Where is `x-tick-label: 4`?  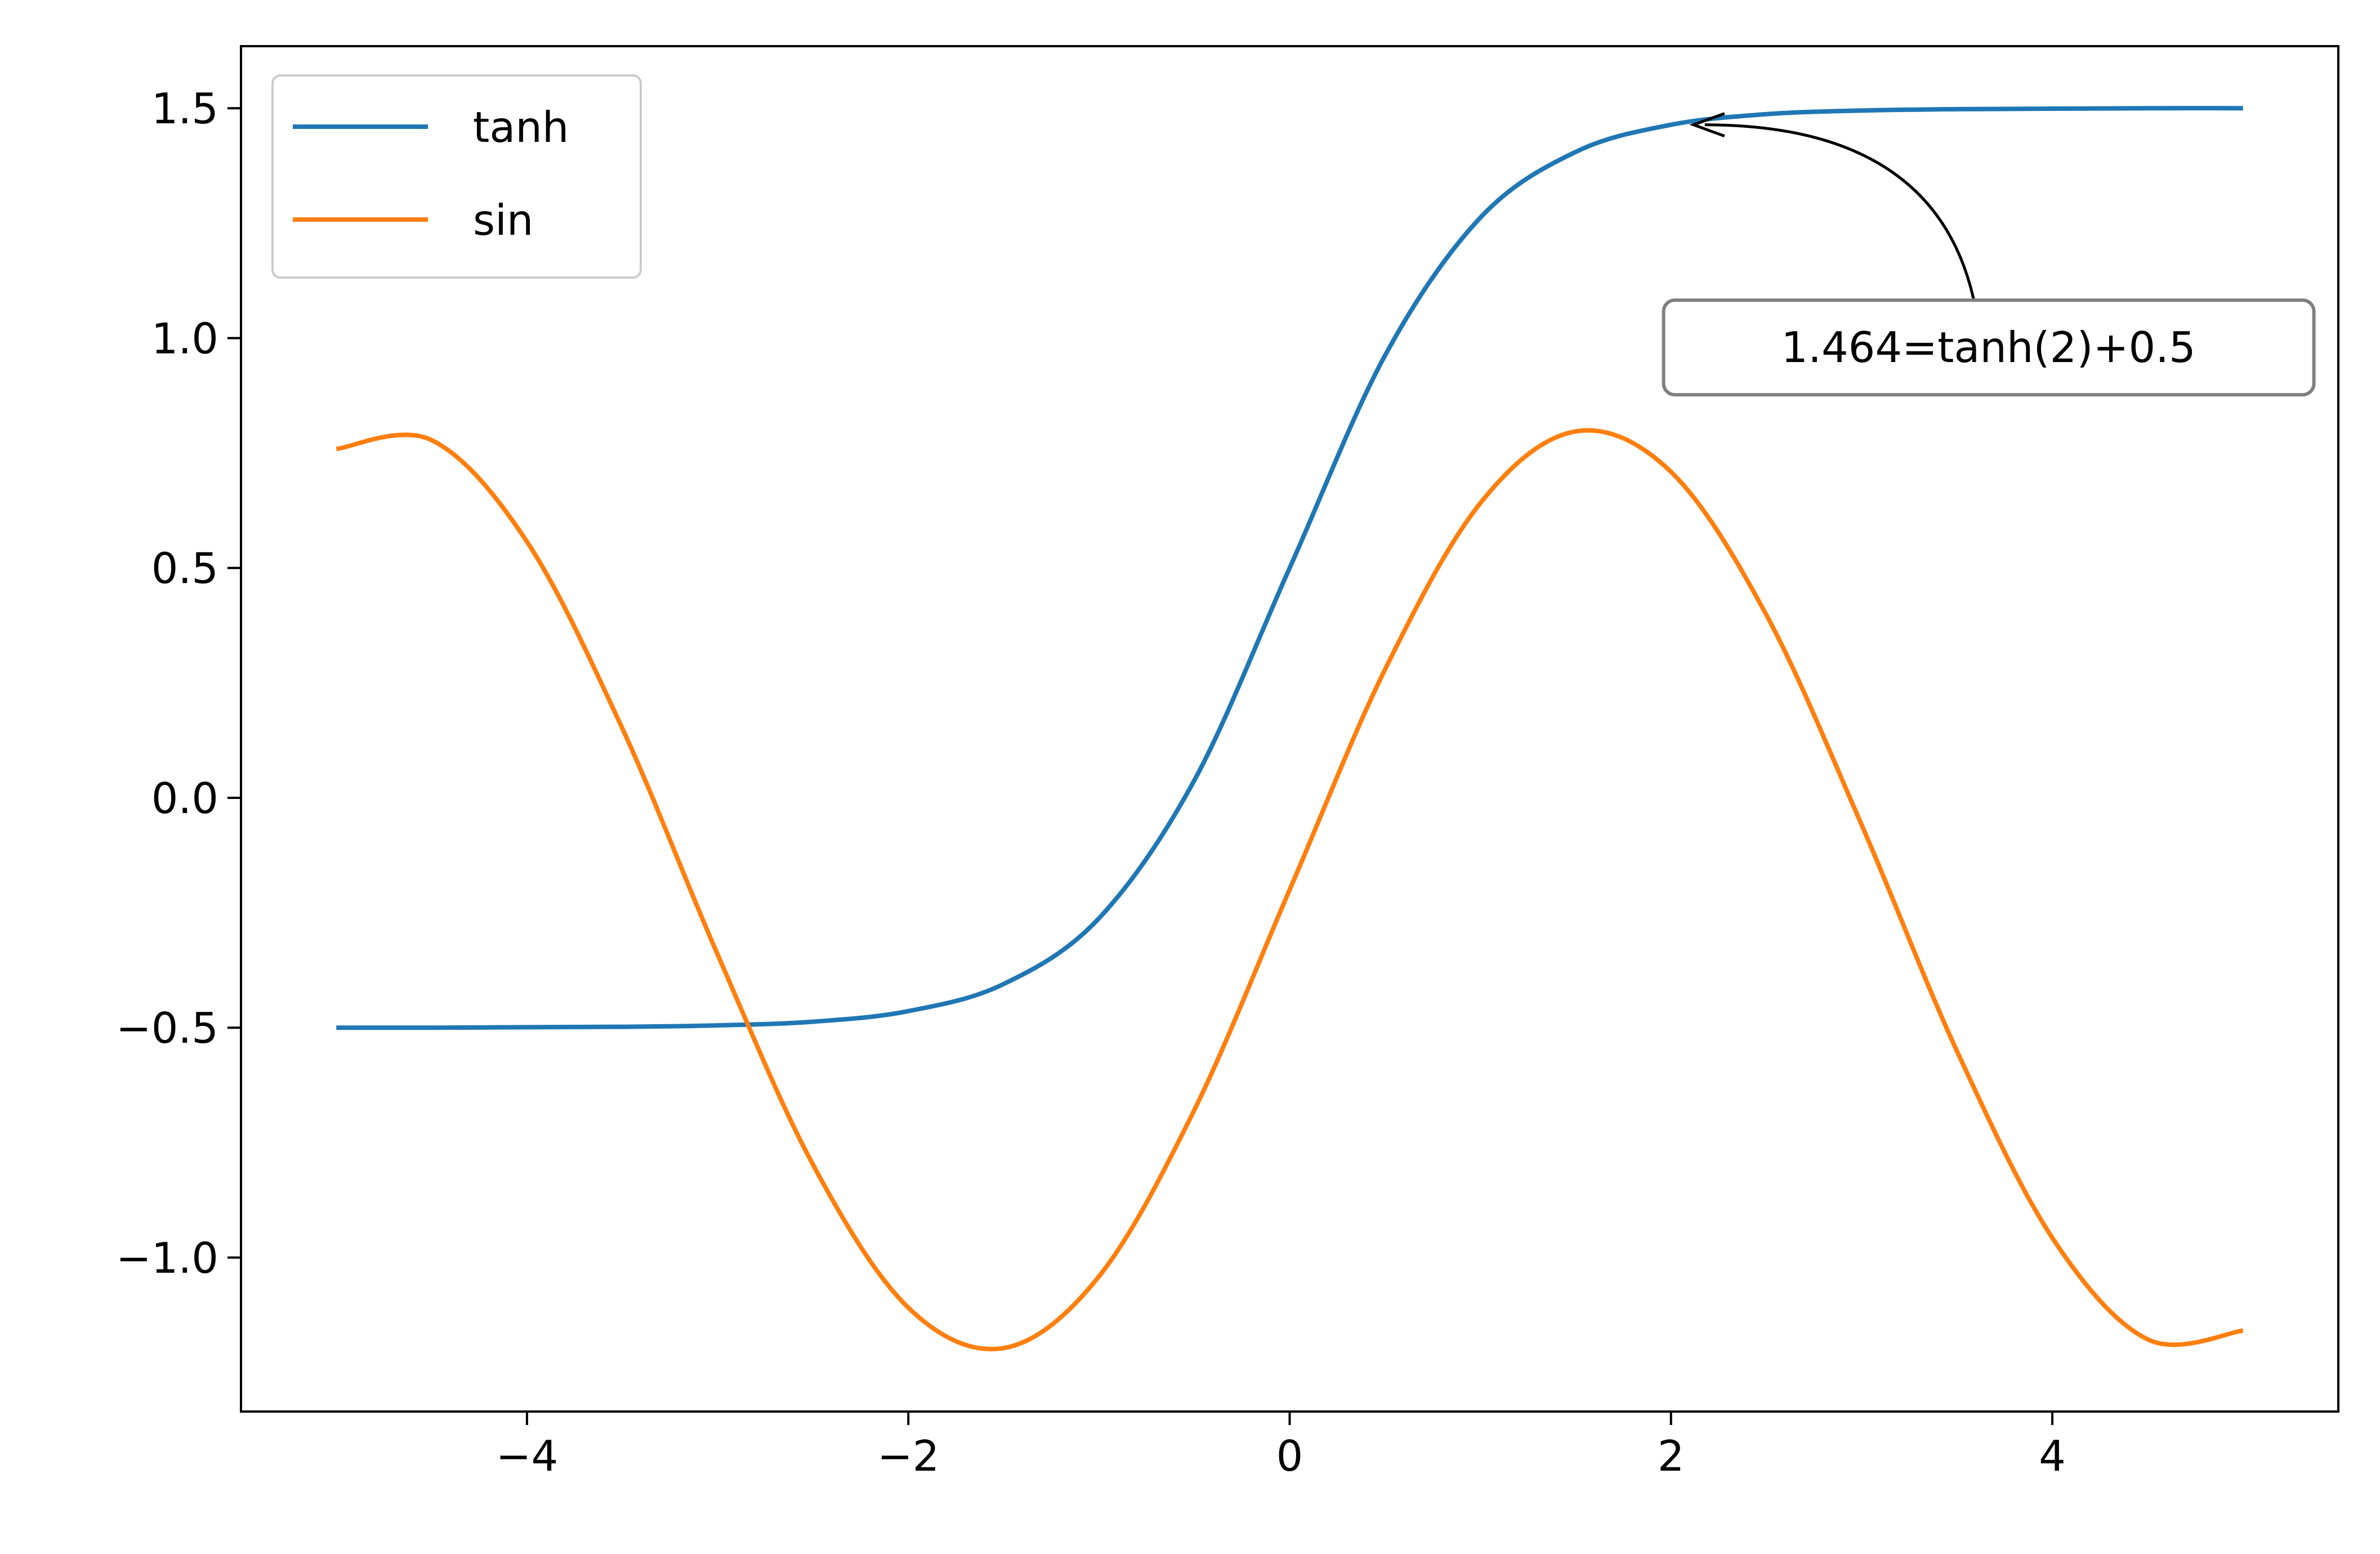 x-tick-label: 4 is located at coordinates (2052, 1456).